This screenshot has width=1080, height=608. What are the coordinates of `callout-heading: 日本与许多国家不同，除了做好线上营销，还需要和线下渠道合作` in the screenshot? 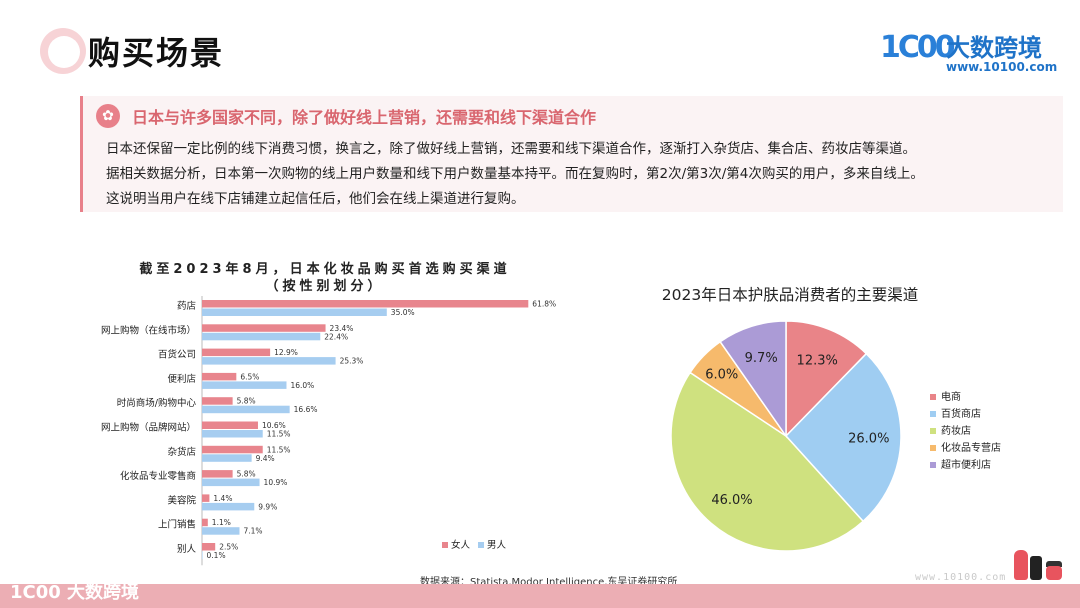 It's located at (364, 117).